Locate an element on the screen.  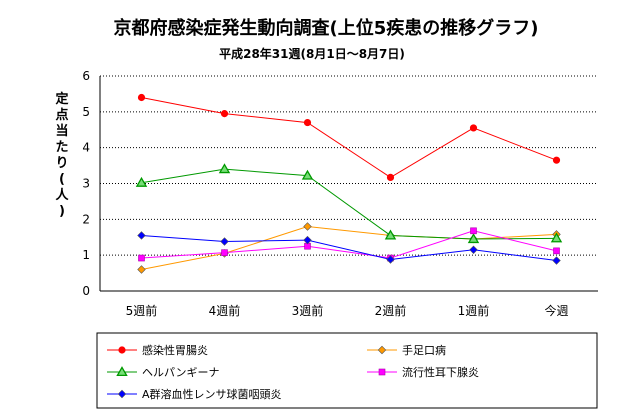
legend-label-0: 感染性胃腸炎 is located at coordinates (175, 350).